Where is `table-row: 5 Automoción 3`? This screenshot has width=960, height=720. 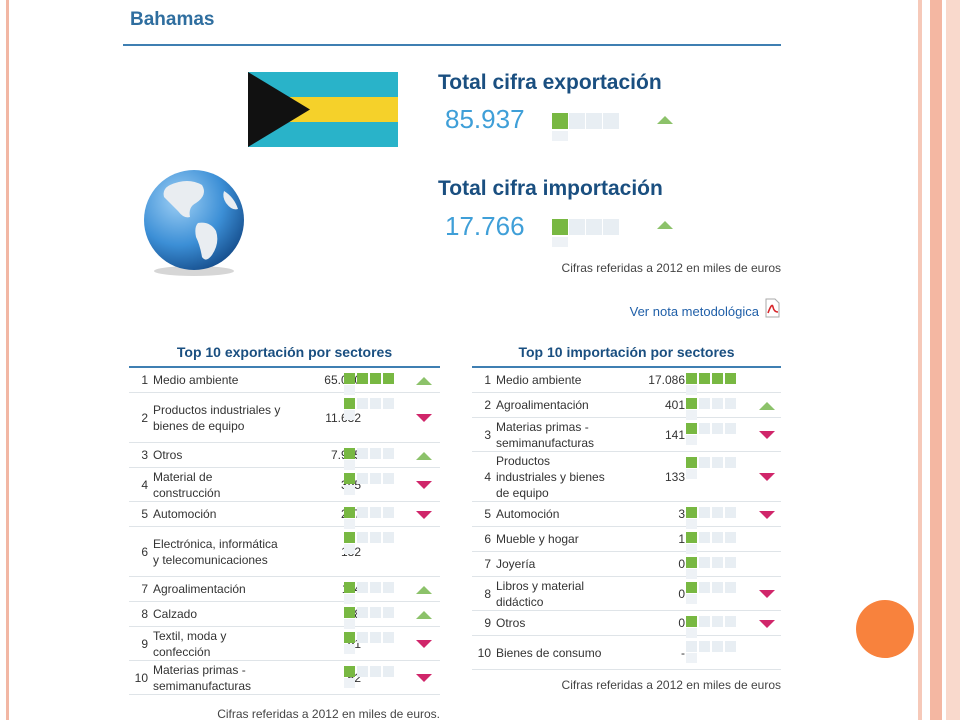 table-row: 5 Automoción 3 is located at coordinates (626, 515).